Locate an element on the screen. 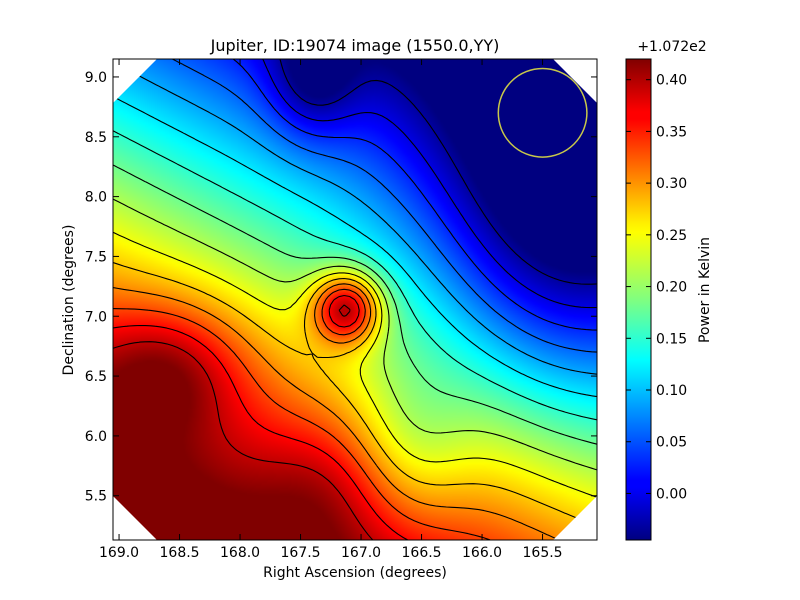  x-tick-label: 168.0 is located at coordinates (240, 553).